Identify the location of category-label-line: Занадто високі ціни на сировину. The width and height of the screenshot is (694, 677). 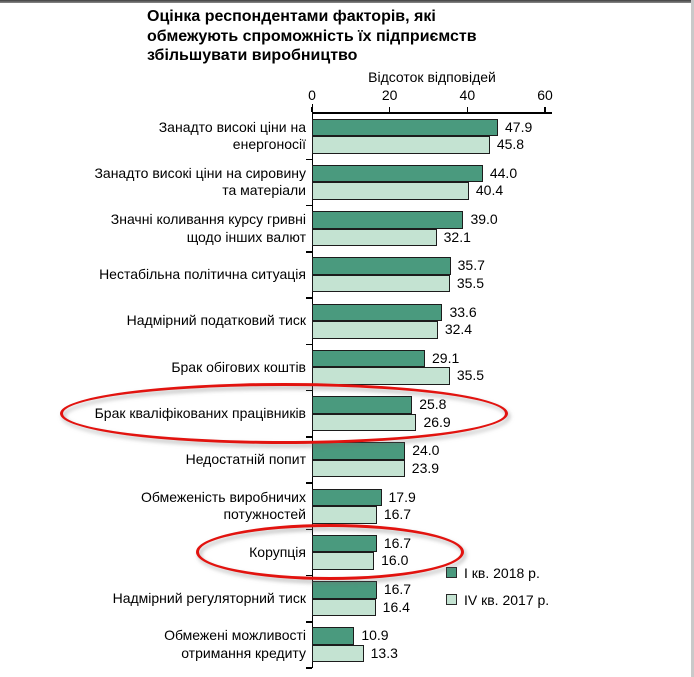
(200, 172).